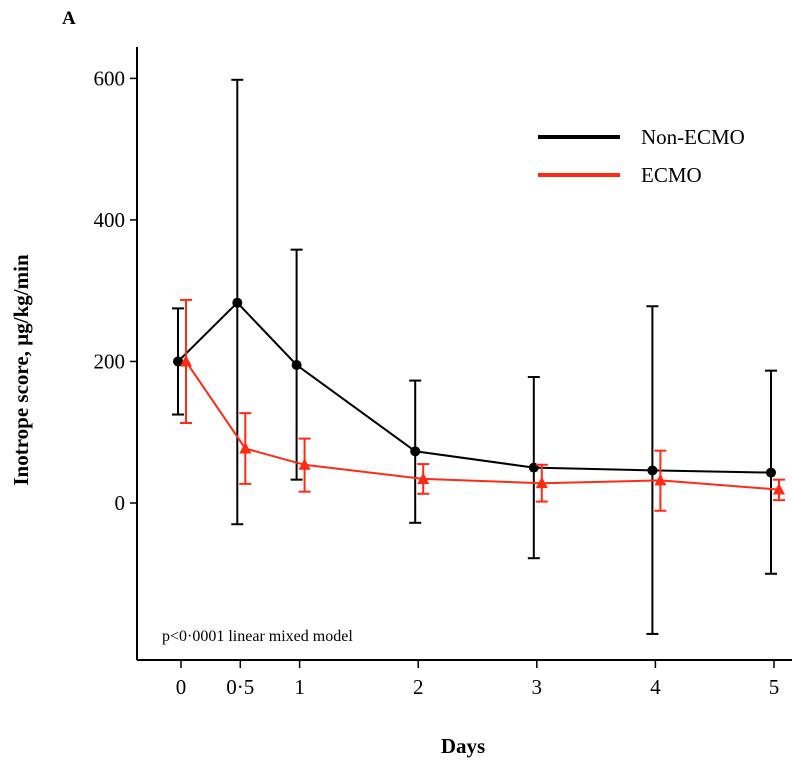 Image resolution: width=793 pixels, height=763 pixels. I want to click on y-tick-label: 200, so click(110, 361).